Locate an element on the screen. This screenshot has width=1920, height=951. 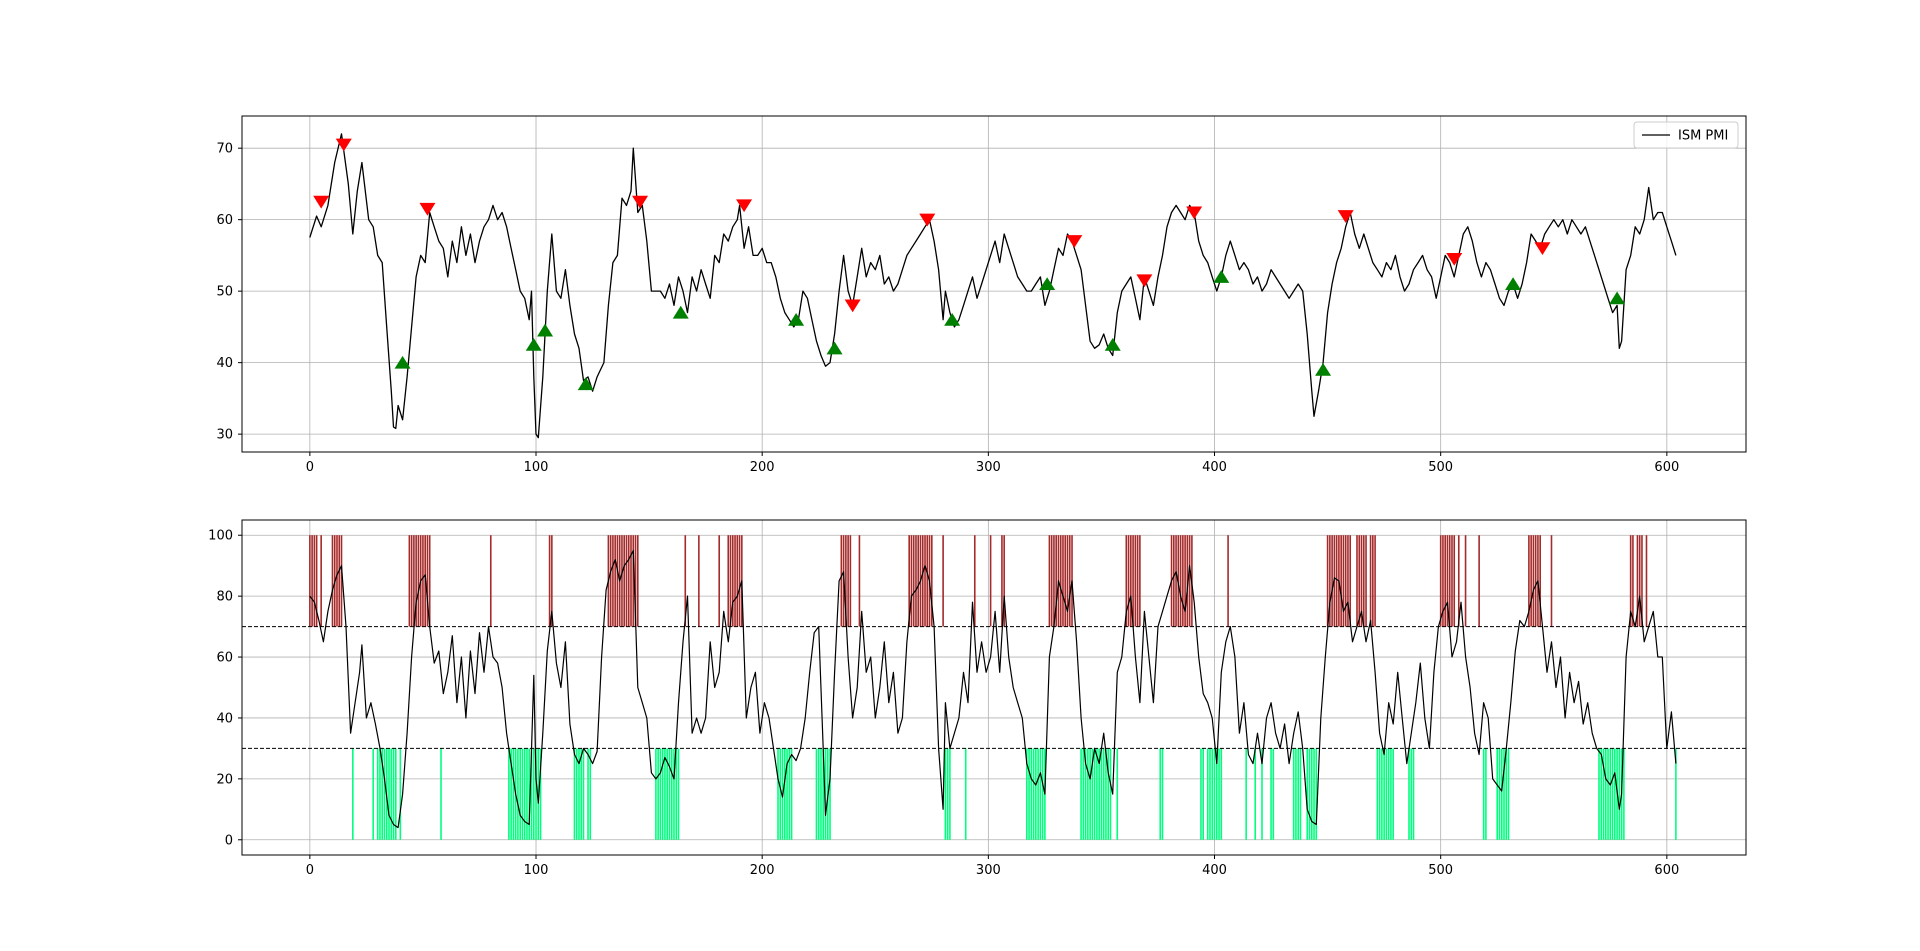
legend: ISM PMI is located at coordinates (1686, 135).